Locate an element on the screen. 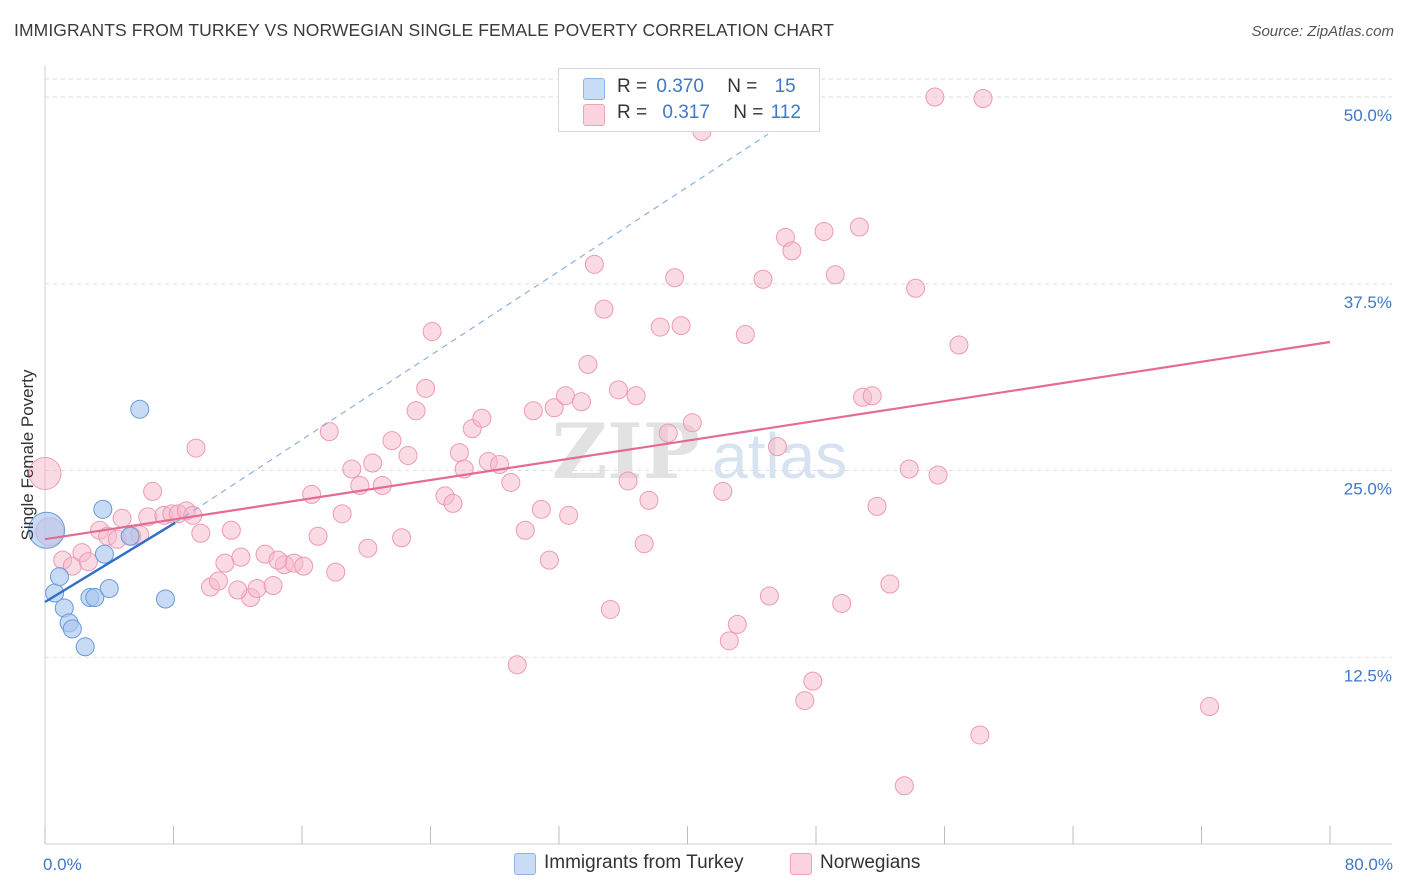  legend-swatch-norwegians is located at coordinates (594, 115).